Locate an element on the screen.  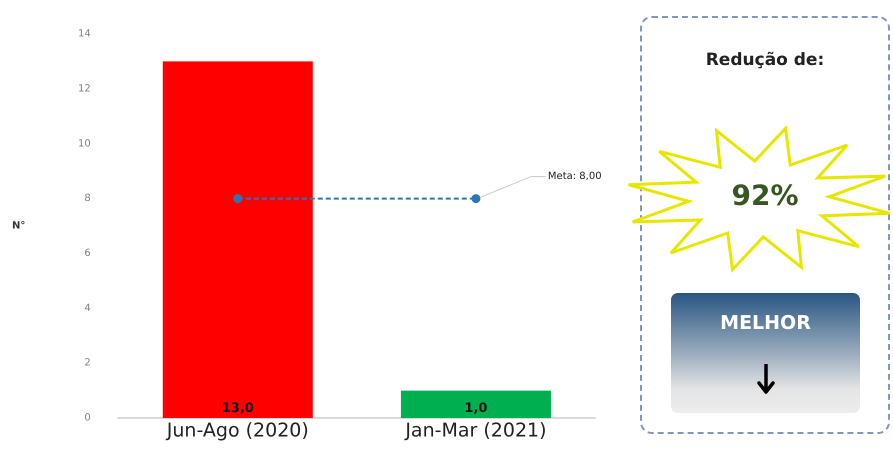
annotation: Meta: 8,00 is located at coordinates (575, 176).